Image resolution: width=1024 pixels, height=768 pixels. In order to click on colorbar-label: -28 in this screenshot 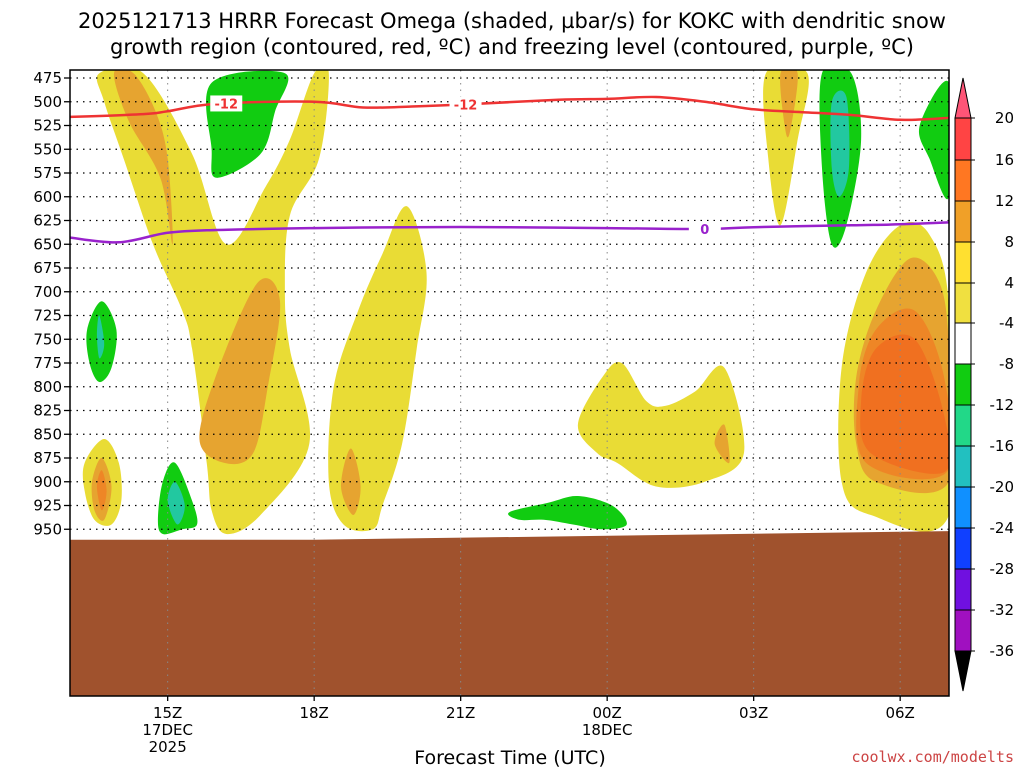, I will do `click(1002, 569)`.